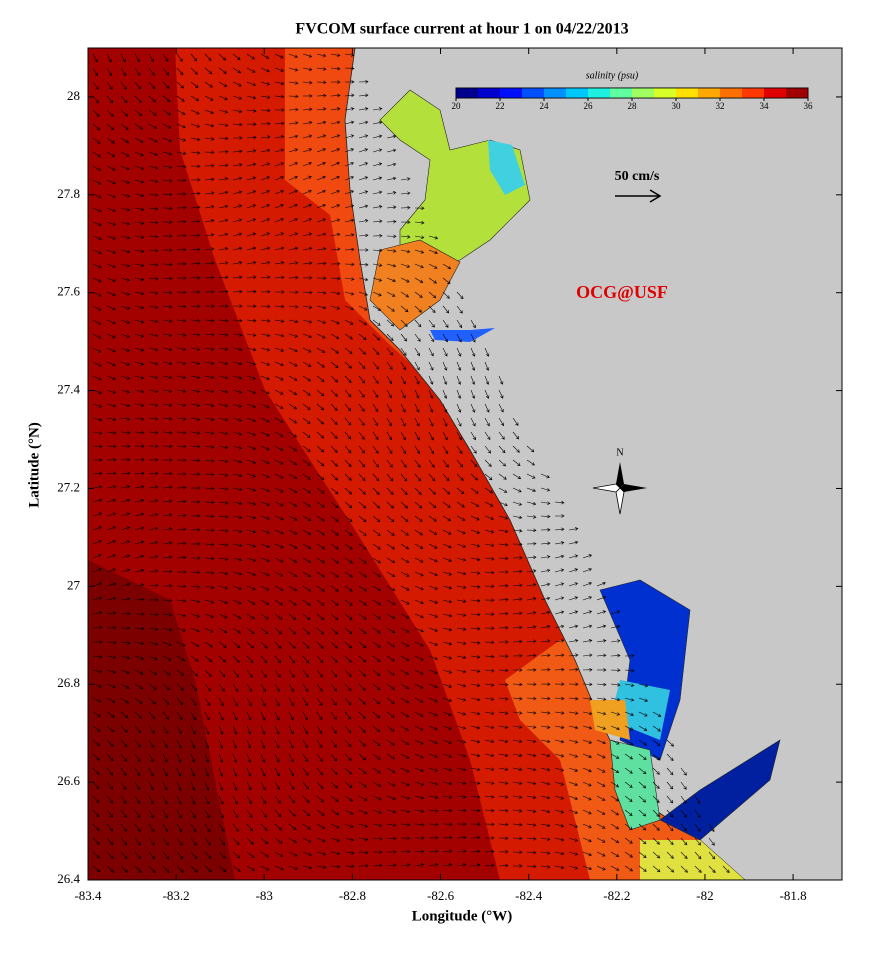 The width and height of the screenshot is (878, 979). Describe the element at coordinates (635, 785) in the screenshot. I see `pine-island-sound` at that location.